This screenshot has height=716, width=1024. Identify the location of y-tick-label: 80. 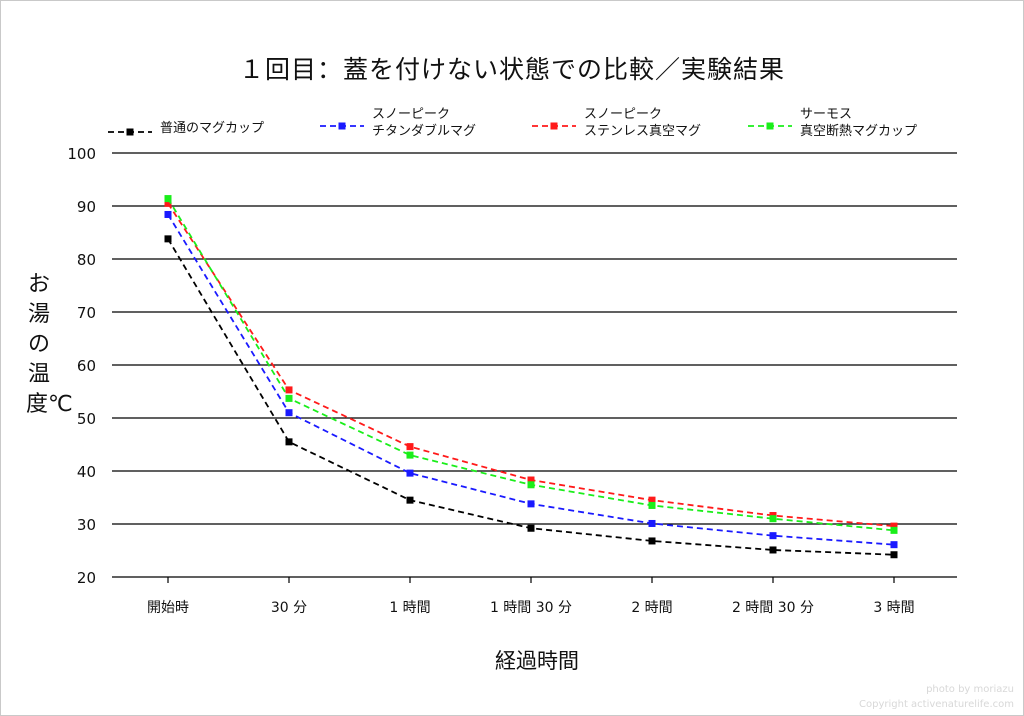
(86, 260).